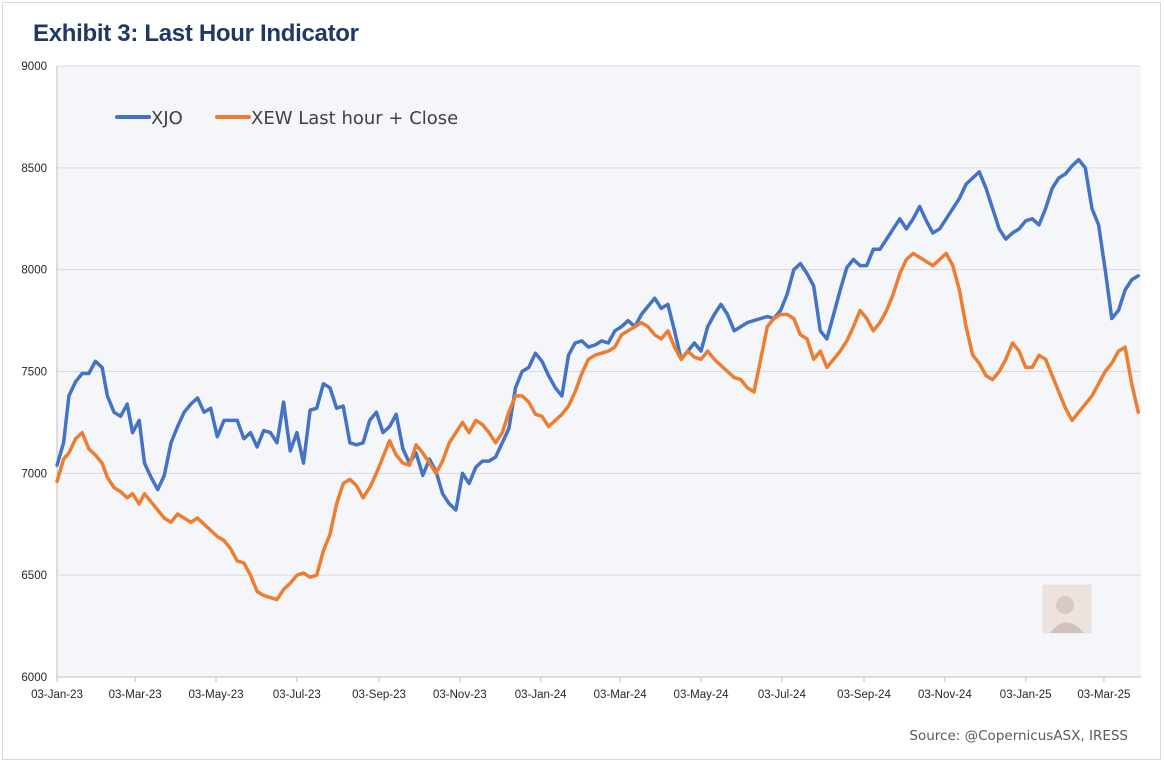 The height and width of the screenshot is (765, 1165). What do you see at coordinates (864, 695) in the screenshot?
I see `x-tick-label: 03-Sep-24` at bounding box center [864, 695].